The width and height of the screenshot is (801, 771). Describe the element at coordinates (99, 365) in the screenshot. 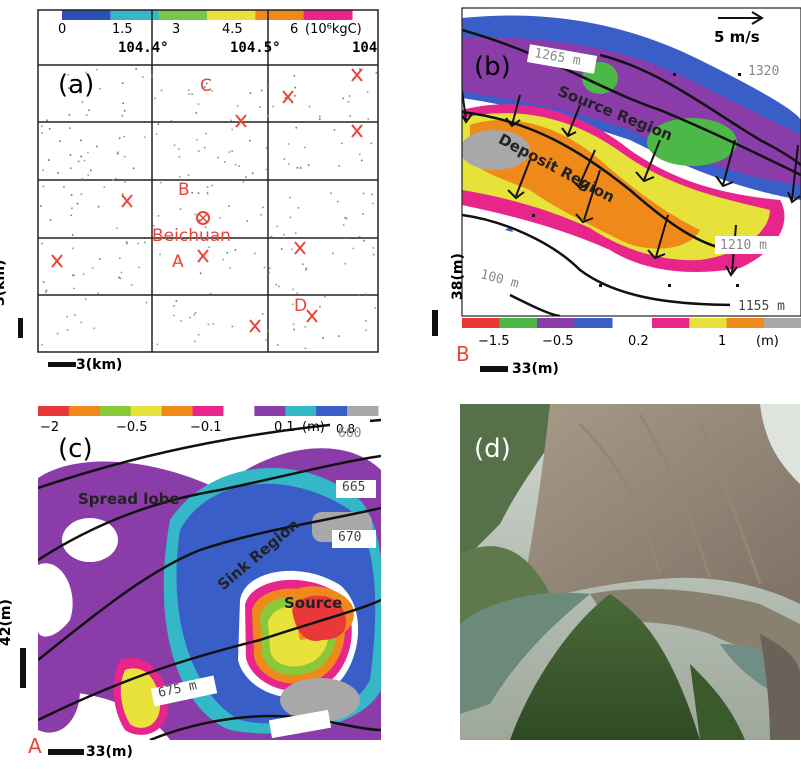

I see `scale-label-x: 3(km)` at that location.